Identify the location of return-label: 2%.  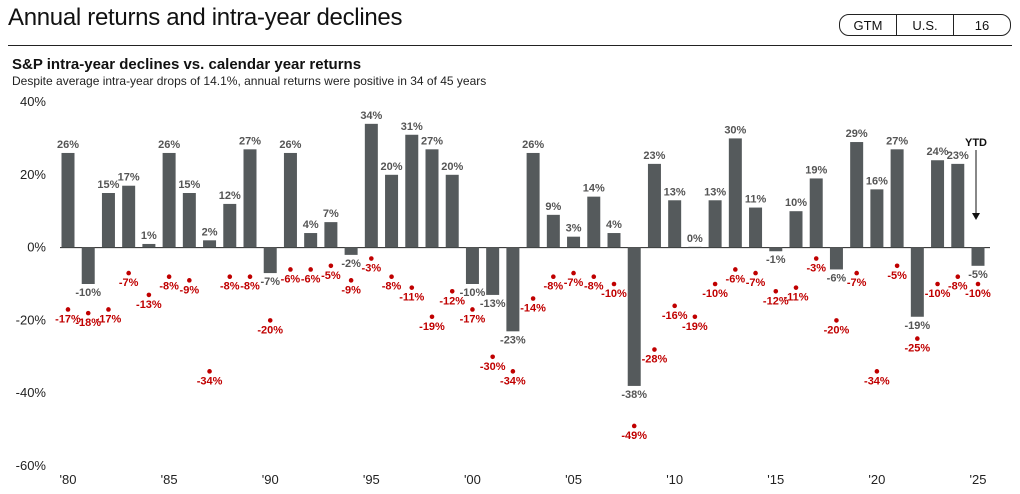
(210, 232).